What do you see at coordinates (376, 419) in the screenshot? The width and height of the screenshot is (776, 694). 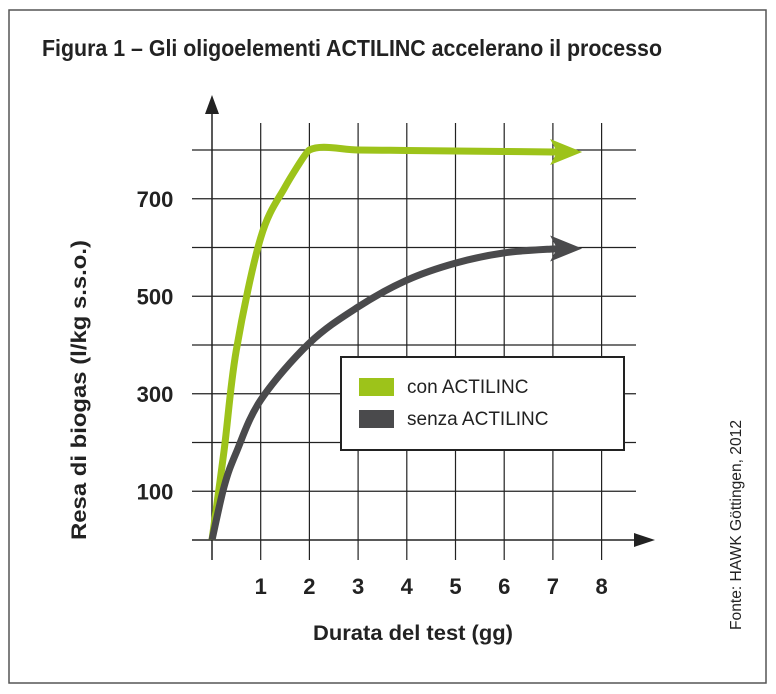 I see `legend-swatch-senza-actilinc` at bounding box center [376, 419].